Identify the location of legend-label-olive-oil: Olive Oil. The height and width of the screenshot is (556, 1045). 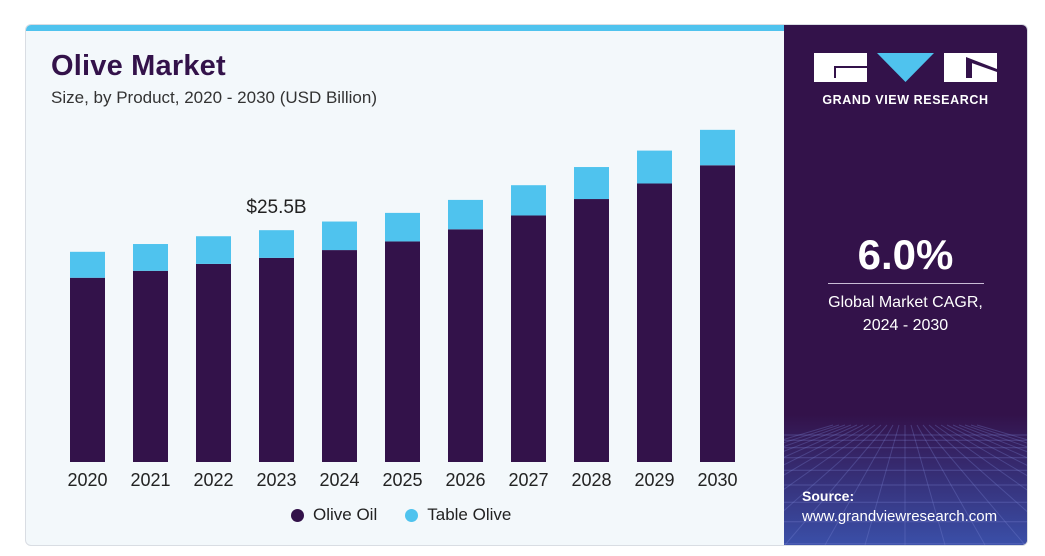
(345, 514).